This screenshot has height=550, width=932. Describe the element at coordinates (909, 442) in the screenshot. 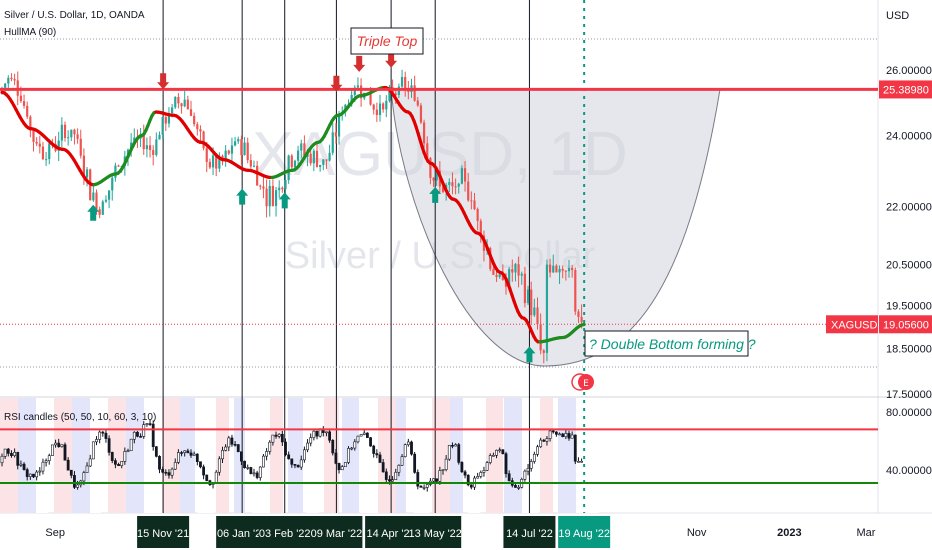

I see `rsi-axis-ticks: 80.00000 40.00000` at that location.